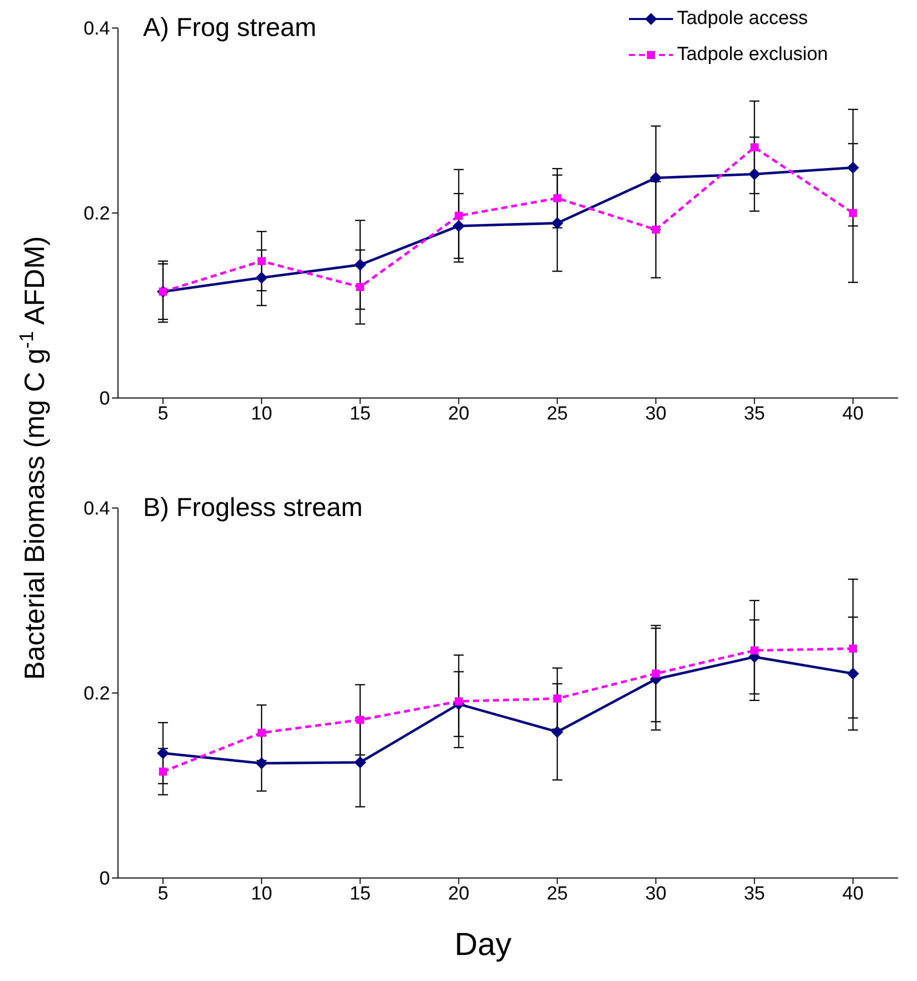 The height and width of the screenshot is (981, 917). What do you see at coordinates (742, 19) in the screenshot?
I see `legend-label: Tadpole access` at bounding box center [742, 19].